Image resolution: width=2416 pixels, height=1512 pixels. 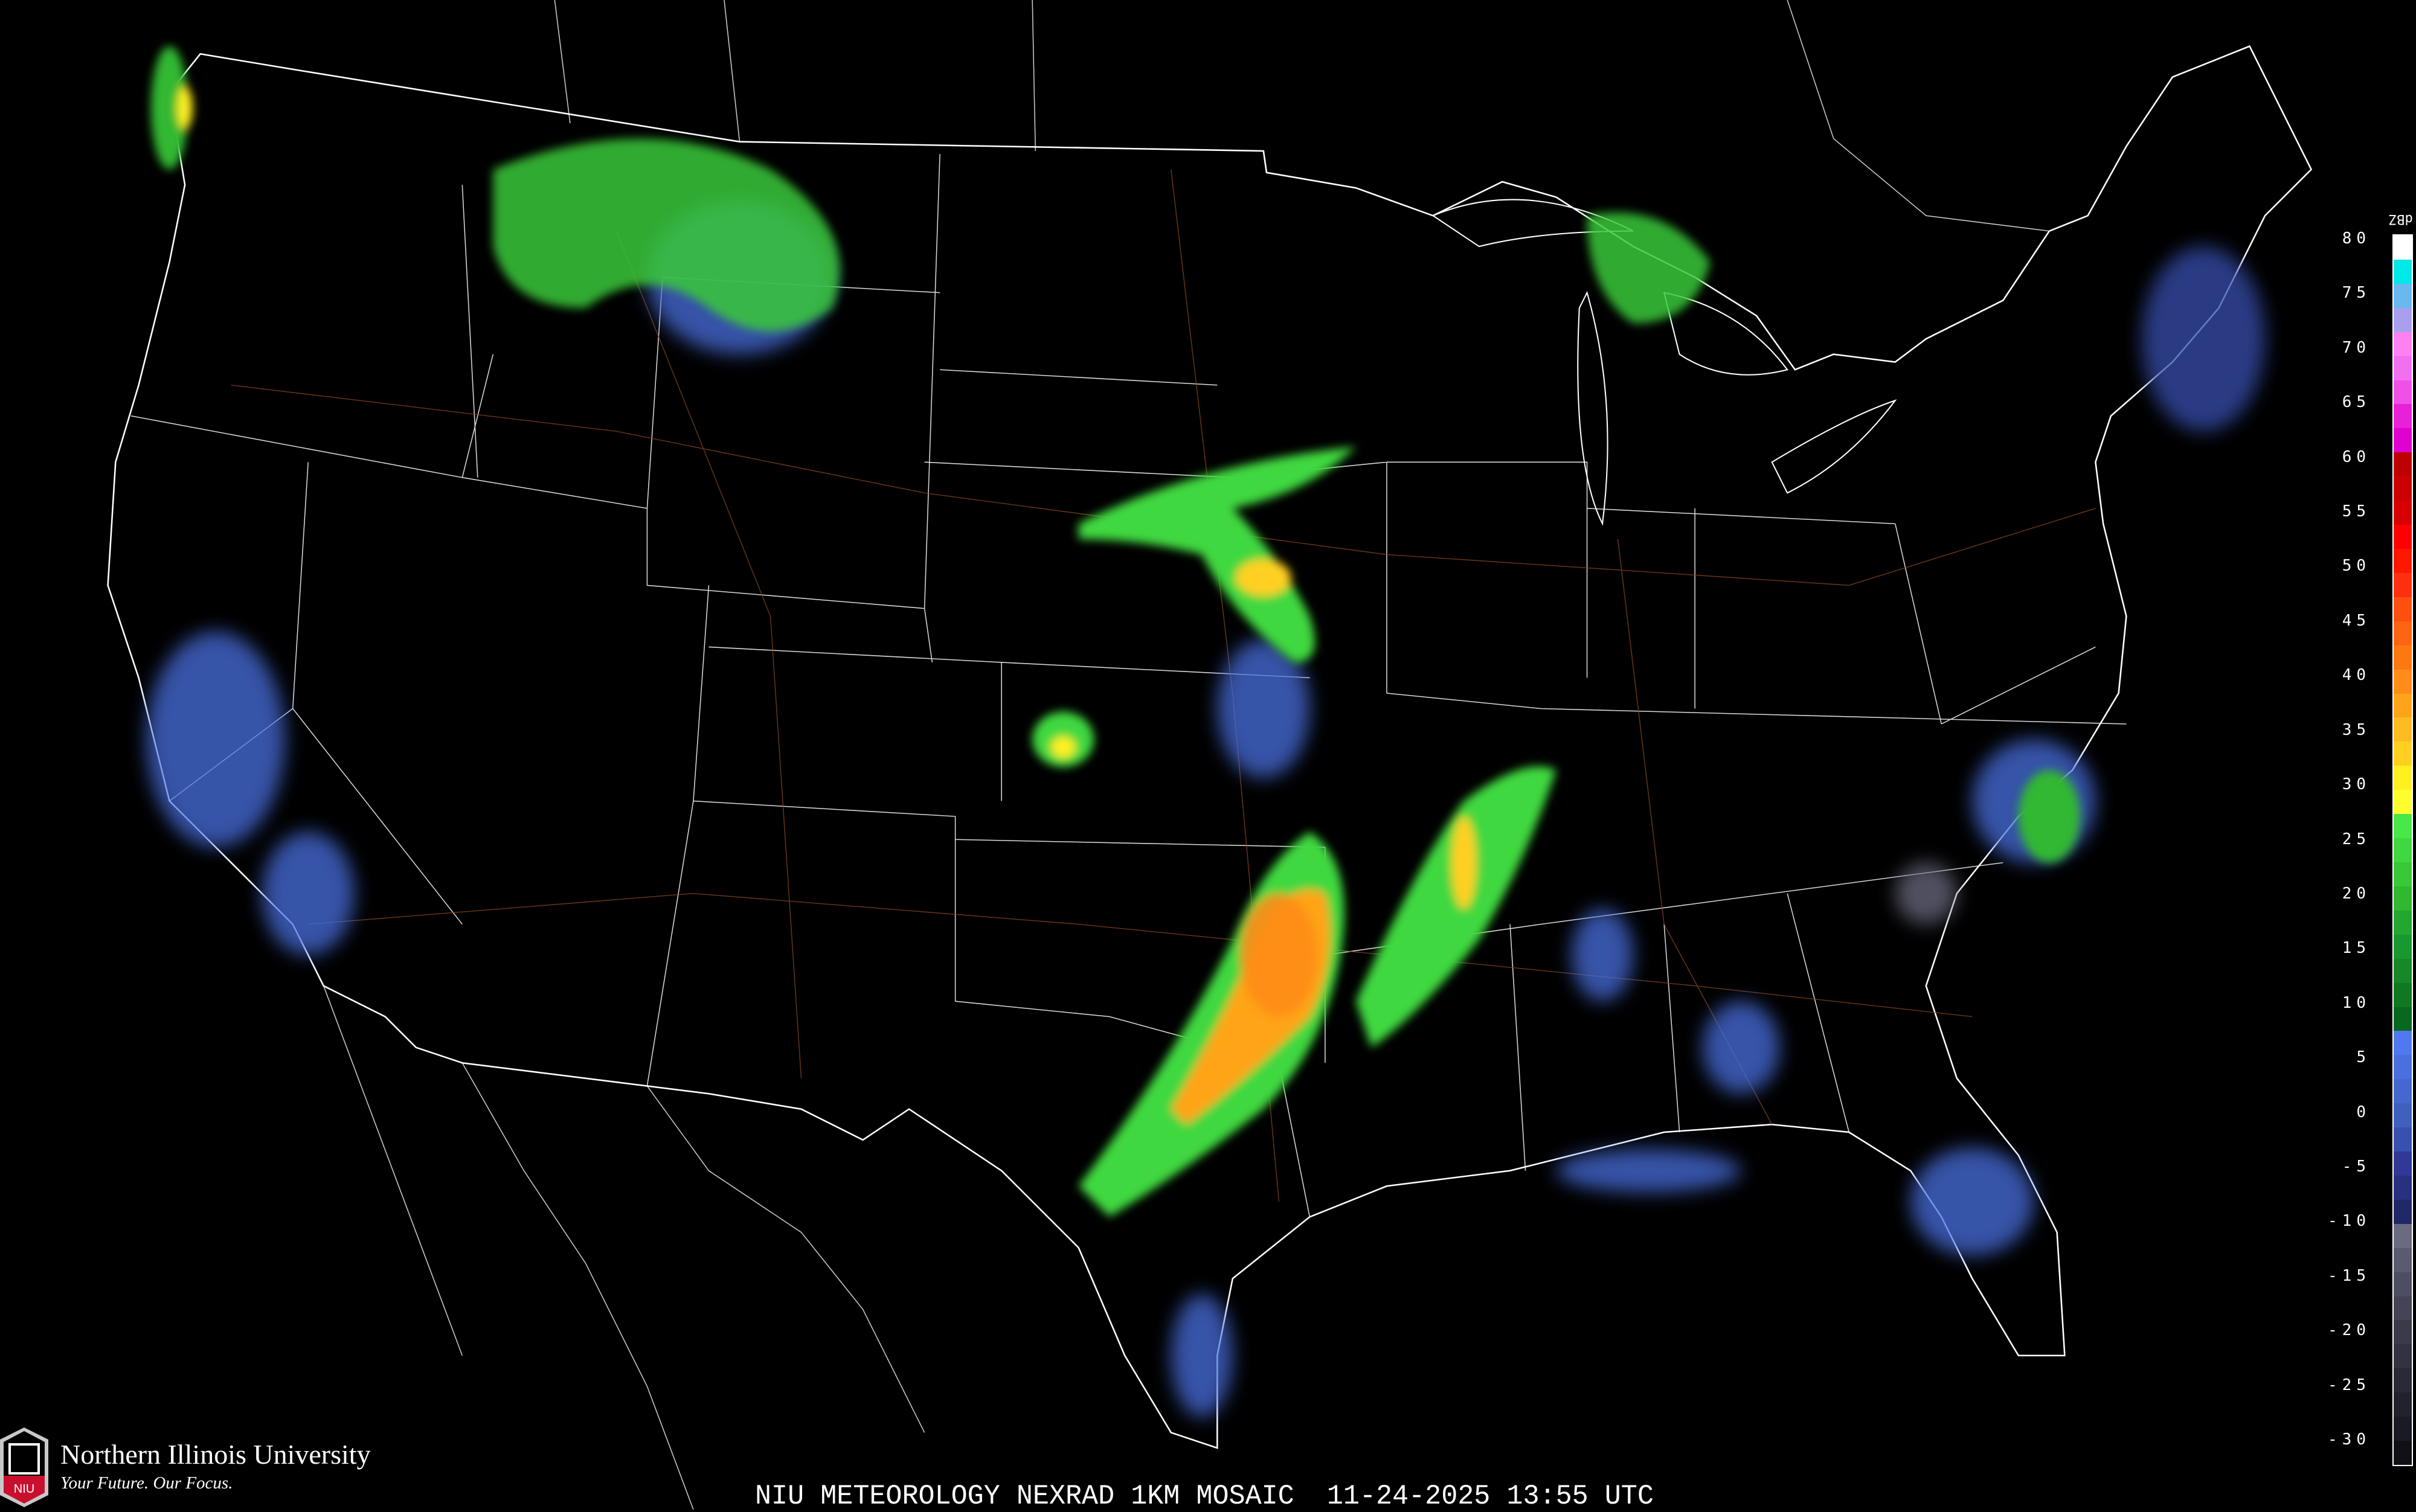 I want to click on legend-tick-label: 40, so click(x=2356, y=675).